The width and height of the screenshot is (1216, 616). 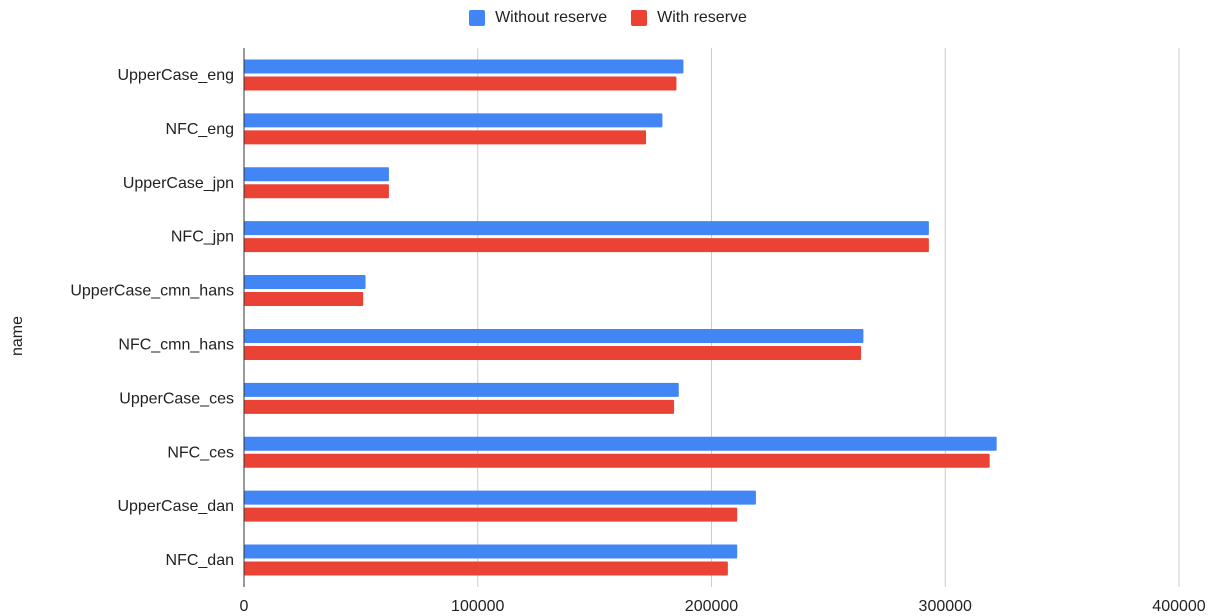 I want to click on x-tick-label: 0, so click(x=244, y=606).